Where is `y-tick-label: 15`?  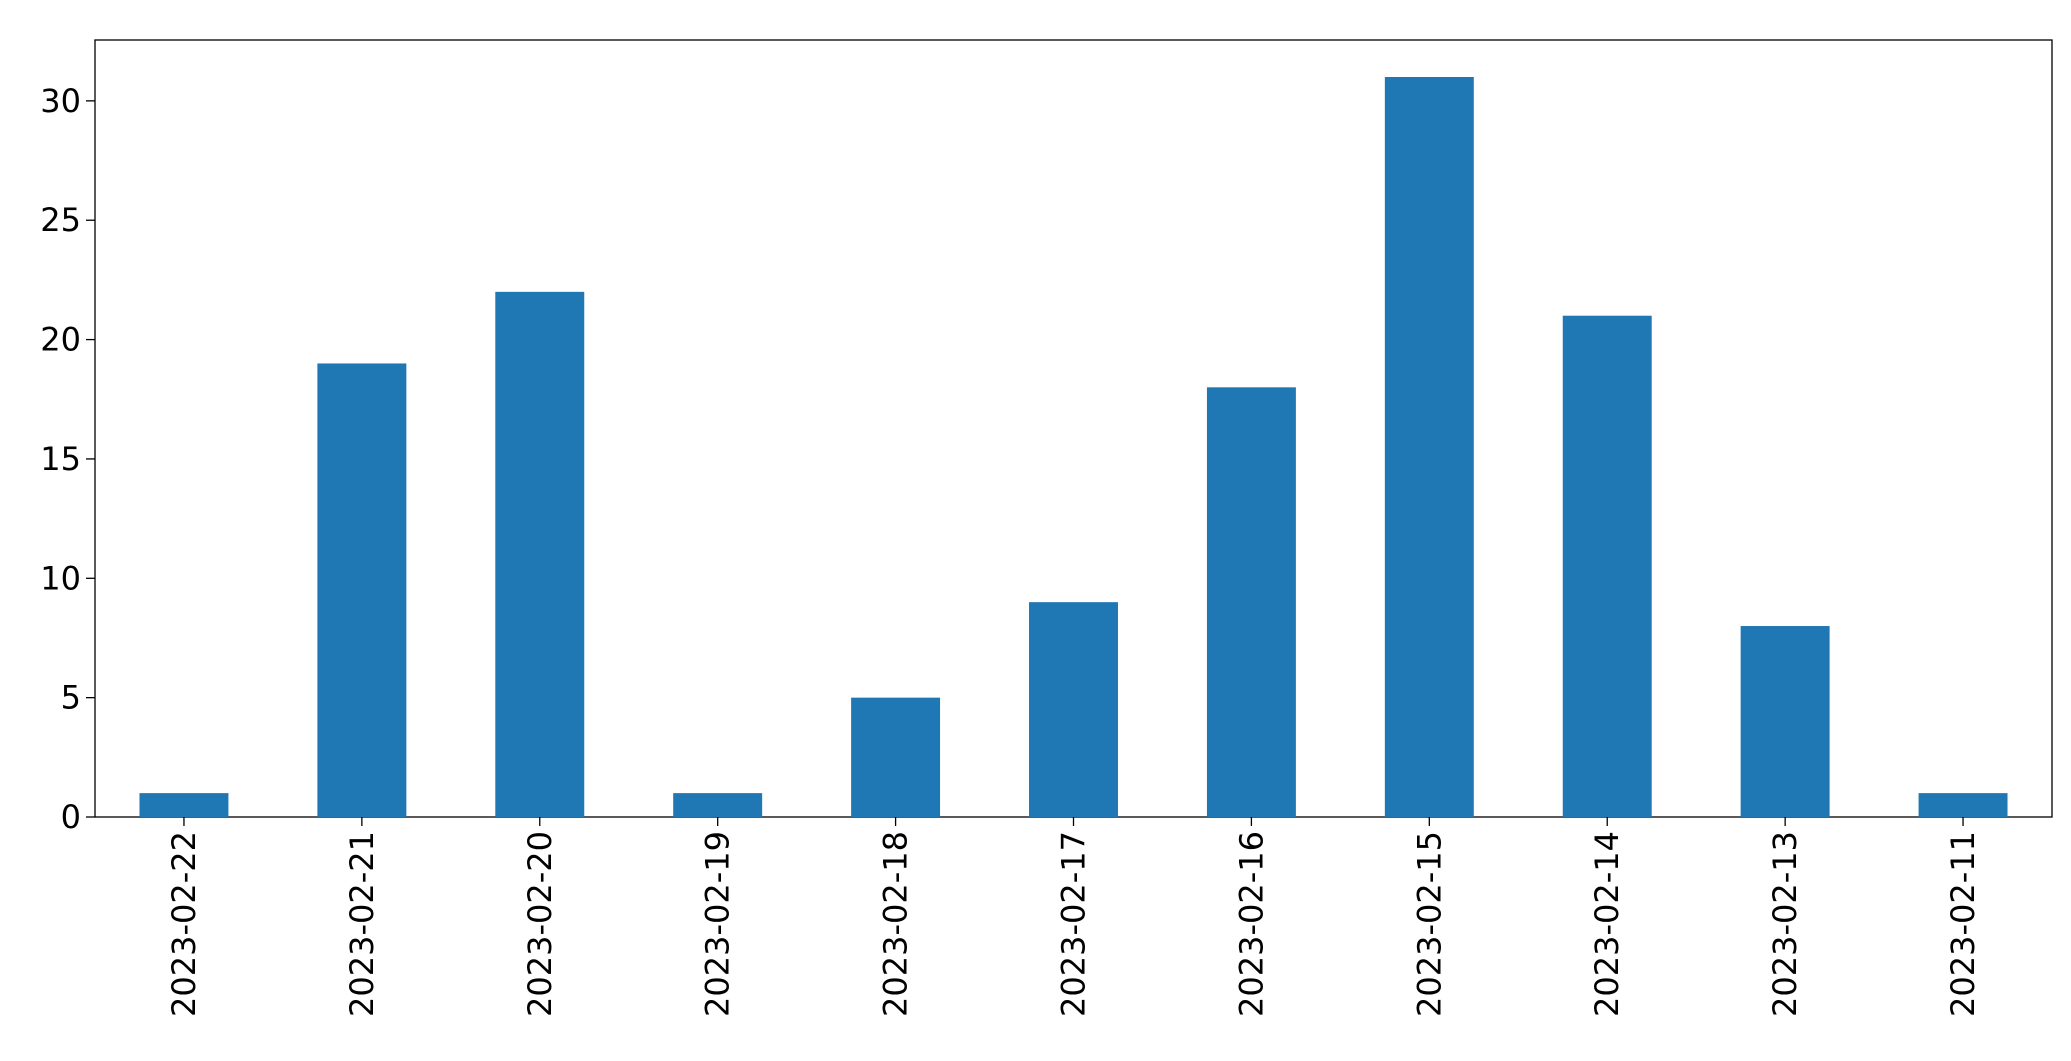
y-tick-label: 15 is located at coordinates (60, 459).